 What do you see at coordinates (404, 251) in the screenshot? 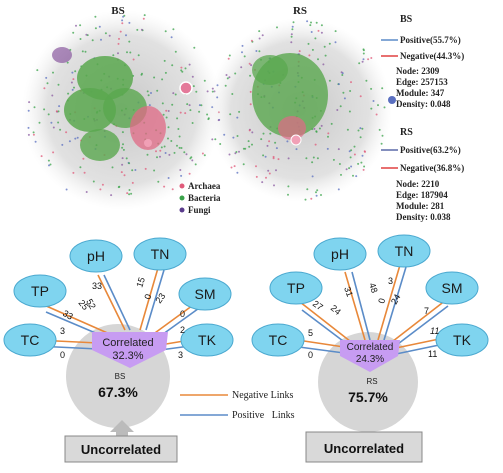
I see `factor-node-tn: TN` at bounding box center [404, 251].